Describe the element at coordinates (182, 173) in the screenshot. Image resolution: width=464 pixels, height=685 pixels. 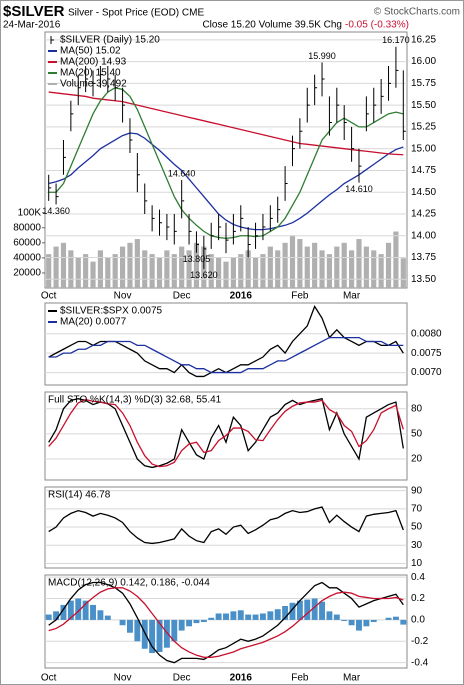
I see `annotation: 14.640` at that location.